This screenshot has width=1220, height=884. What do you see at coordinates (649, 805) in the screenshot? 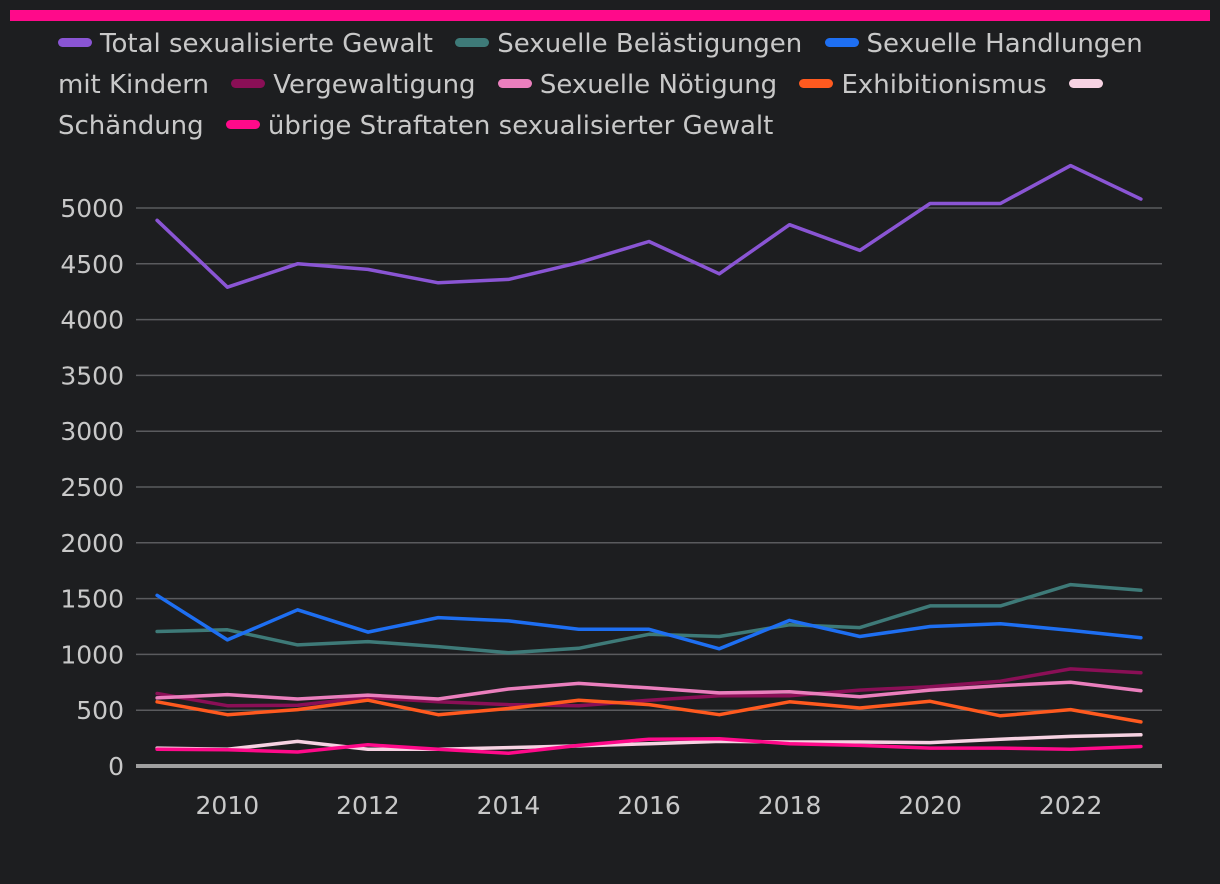
I see `x-tick-label: 2016` at bounding box center [649, 805].